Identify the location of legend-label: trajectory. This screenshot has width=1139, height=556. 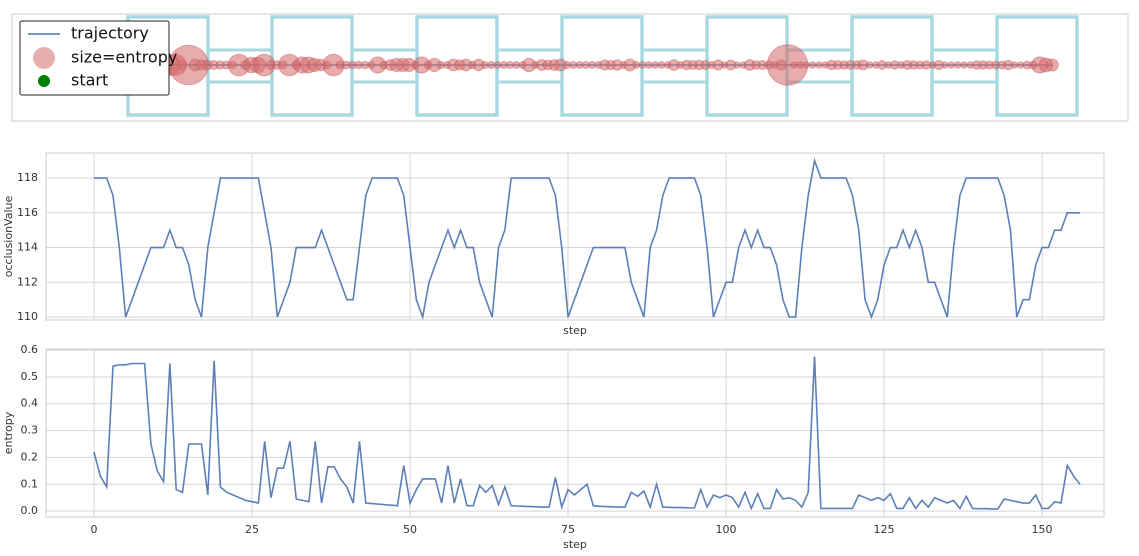
(110, 33).